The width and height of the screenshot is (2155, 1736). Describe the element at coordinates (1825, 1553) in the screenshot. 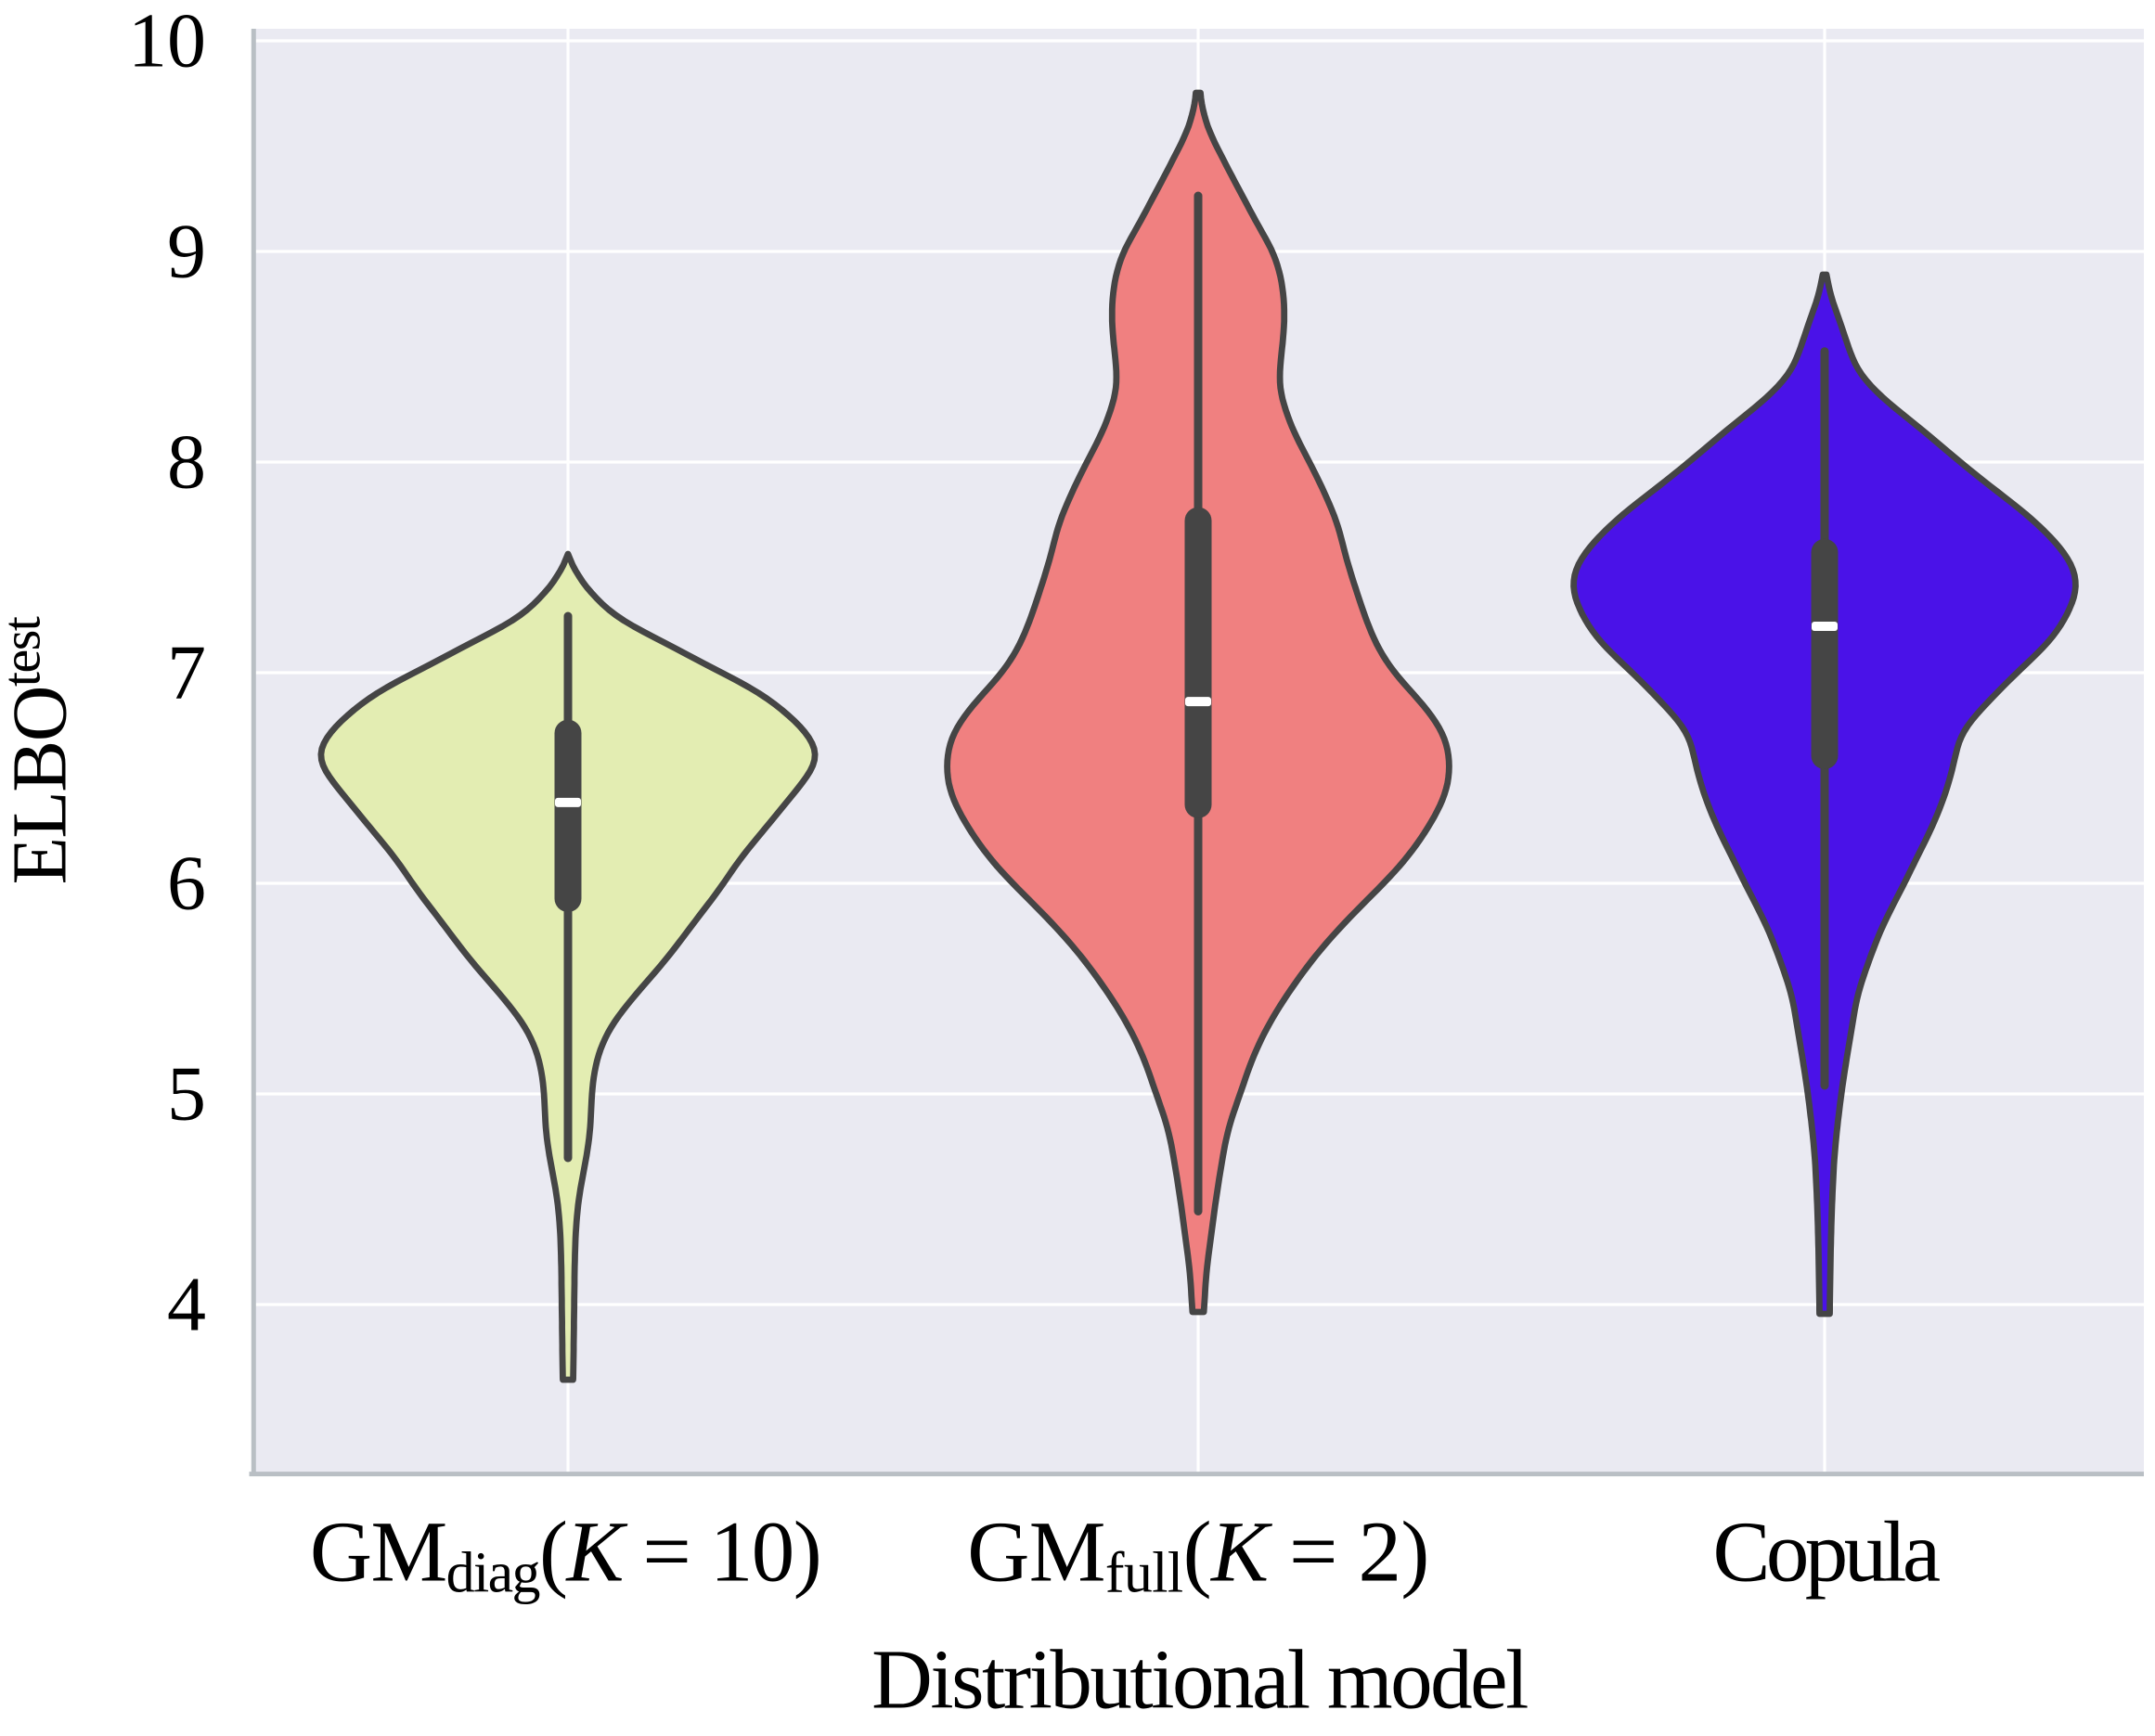

I see `svg-text: Copula` at that location.